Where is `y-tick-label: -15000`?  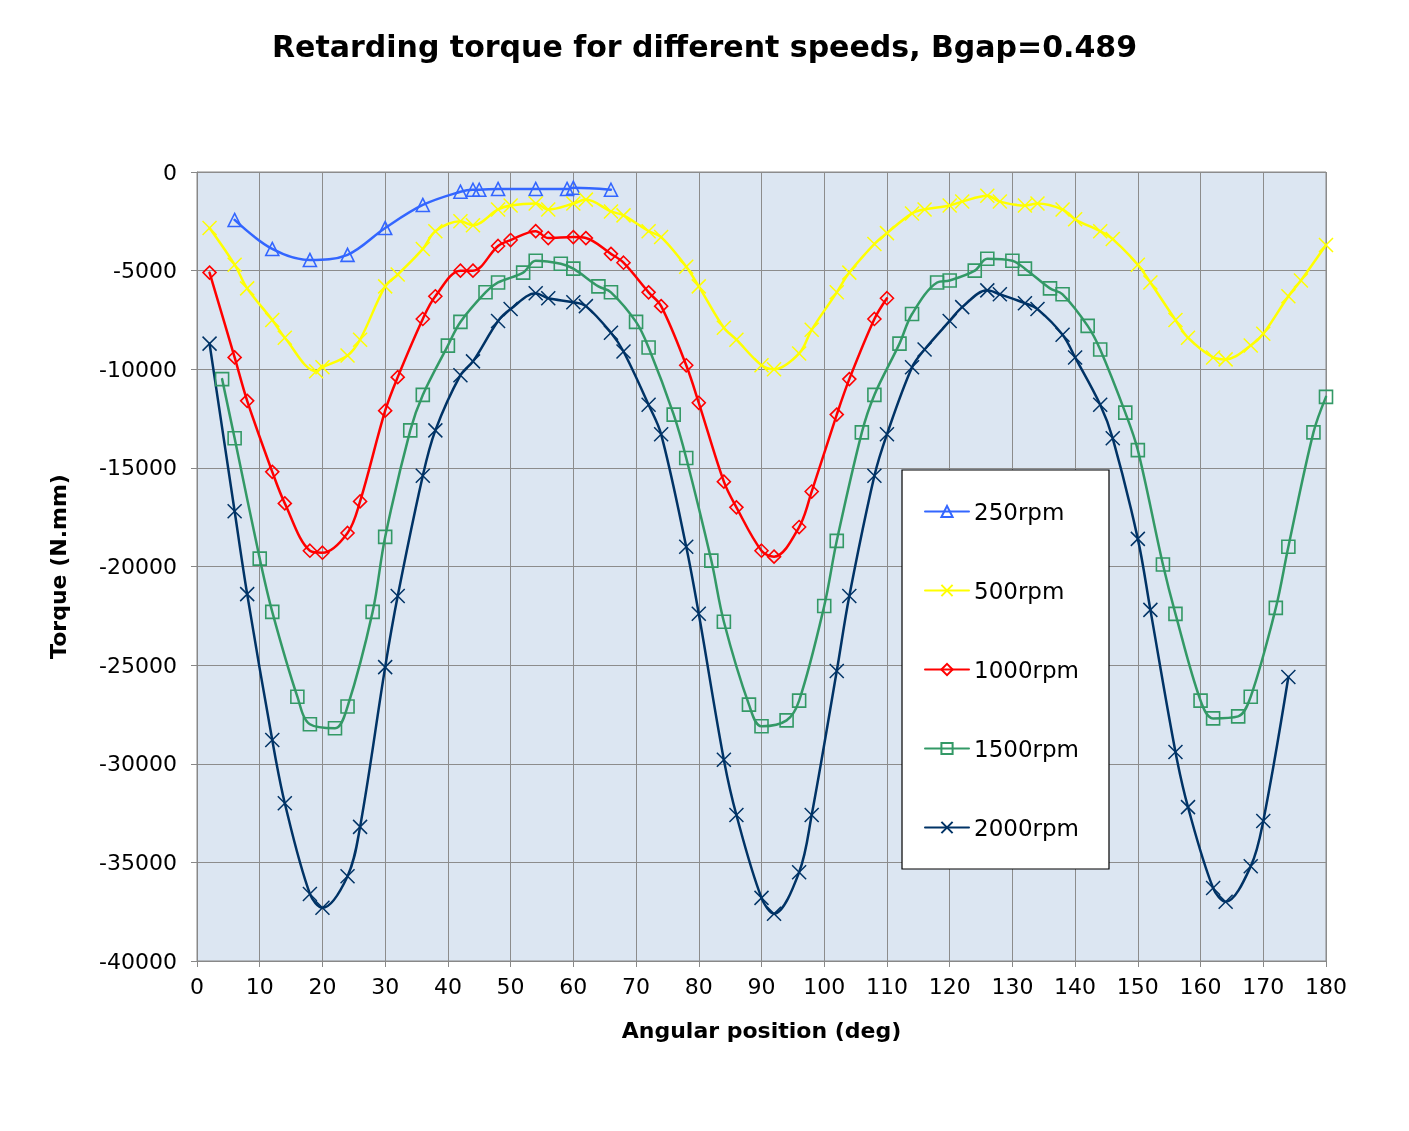
y-tick-label: -15000 is located at coordinates (138, 468).